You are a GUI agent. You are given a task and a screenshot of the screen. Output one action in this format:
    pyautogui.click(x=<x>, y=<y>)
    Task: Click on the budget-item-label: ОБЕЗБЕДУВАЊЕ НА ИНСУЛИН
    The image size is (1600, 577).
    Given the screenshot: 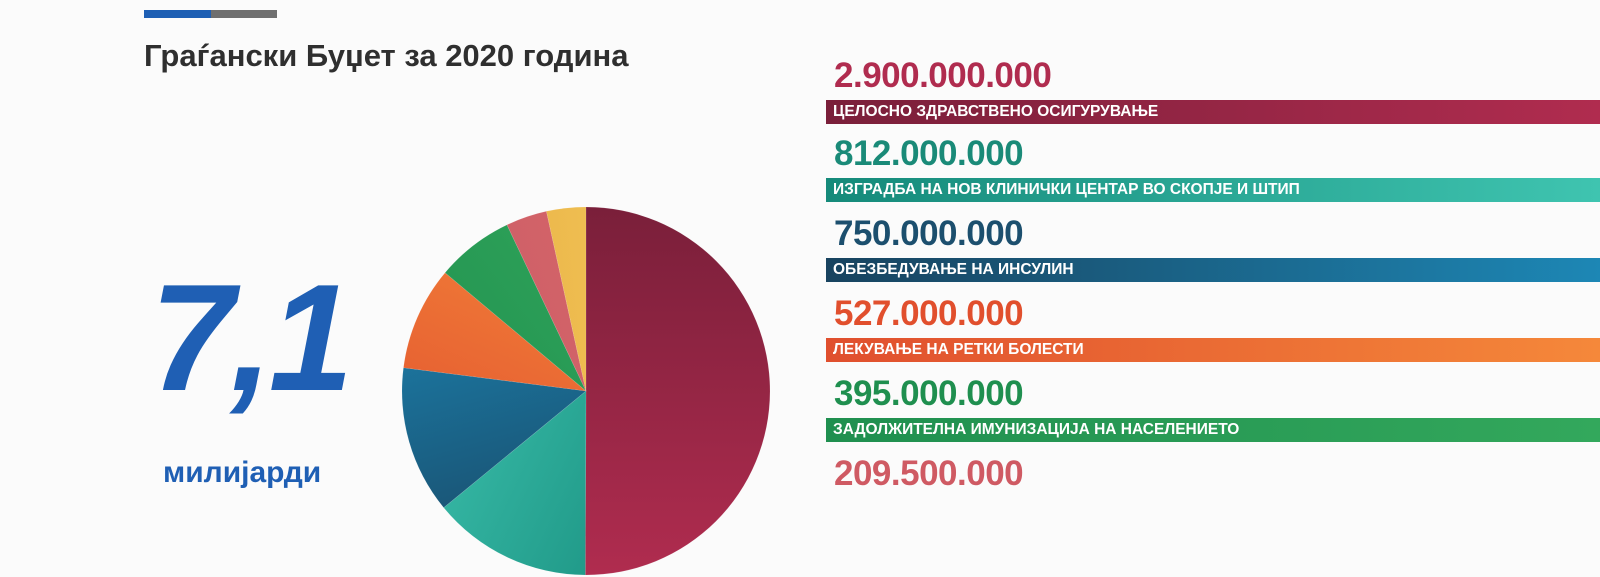 What is the action you would take?
    pyautogui.click(x=953, y=269)
    